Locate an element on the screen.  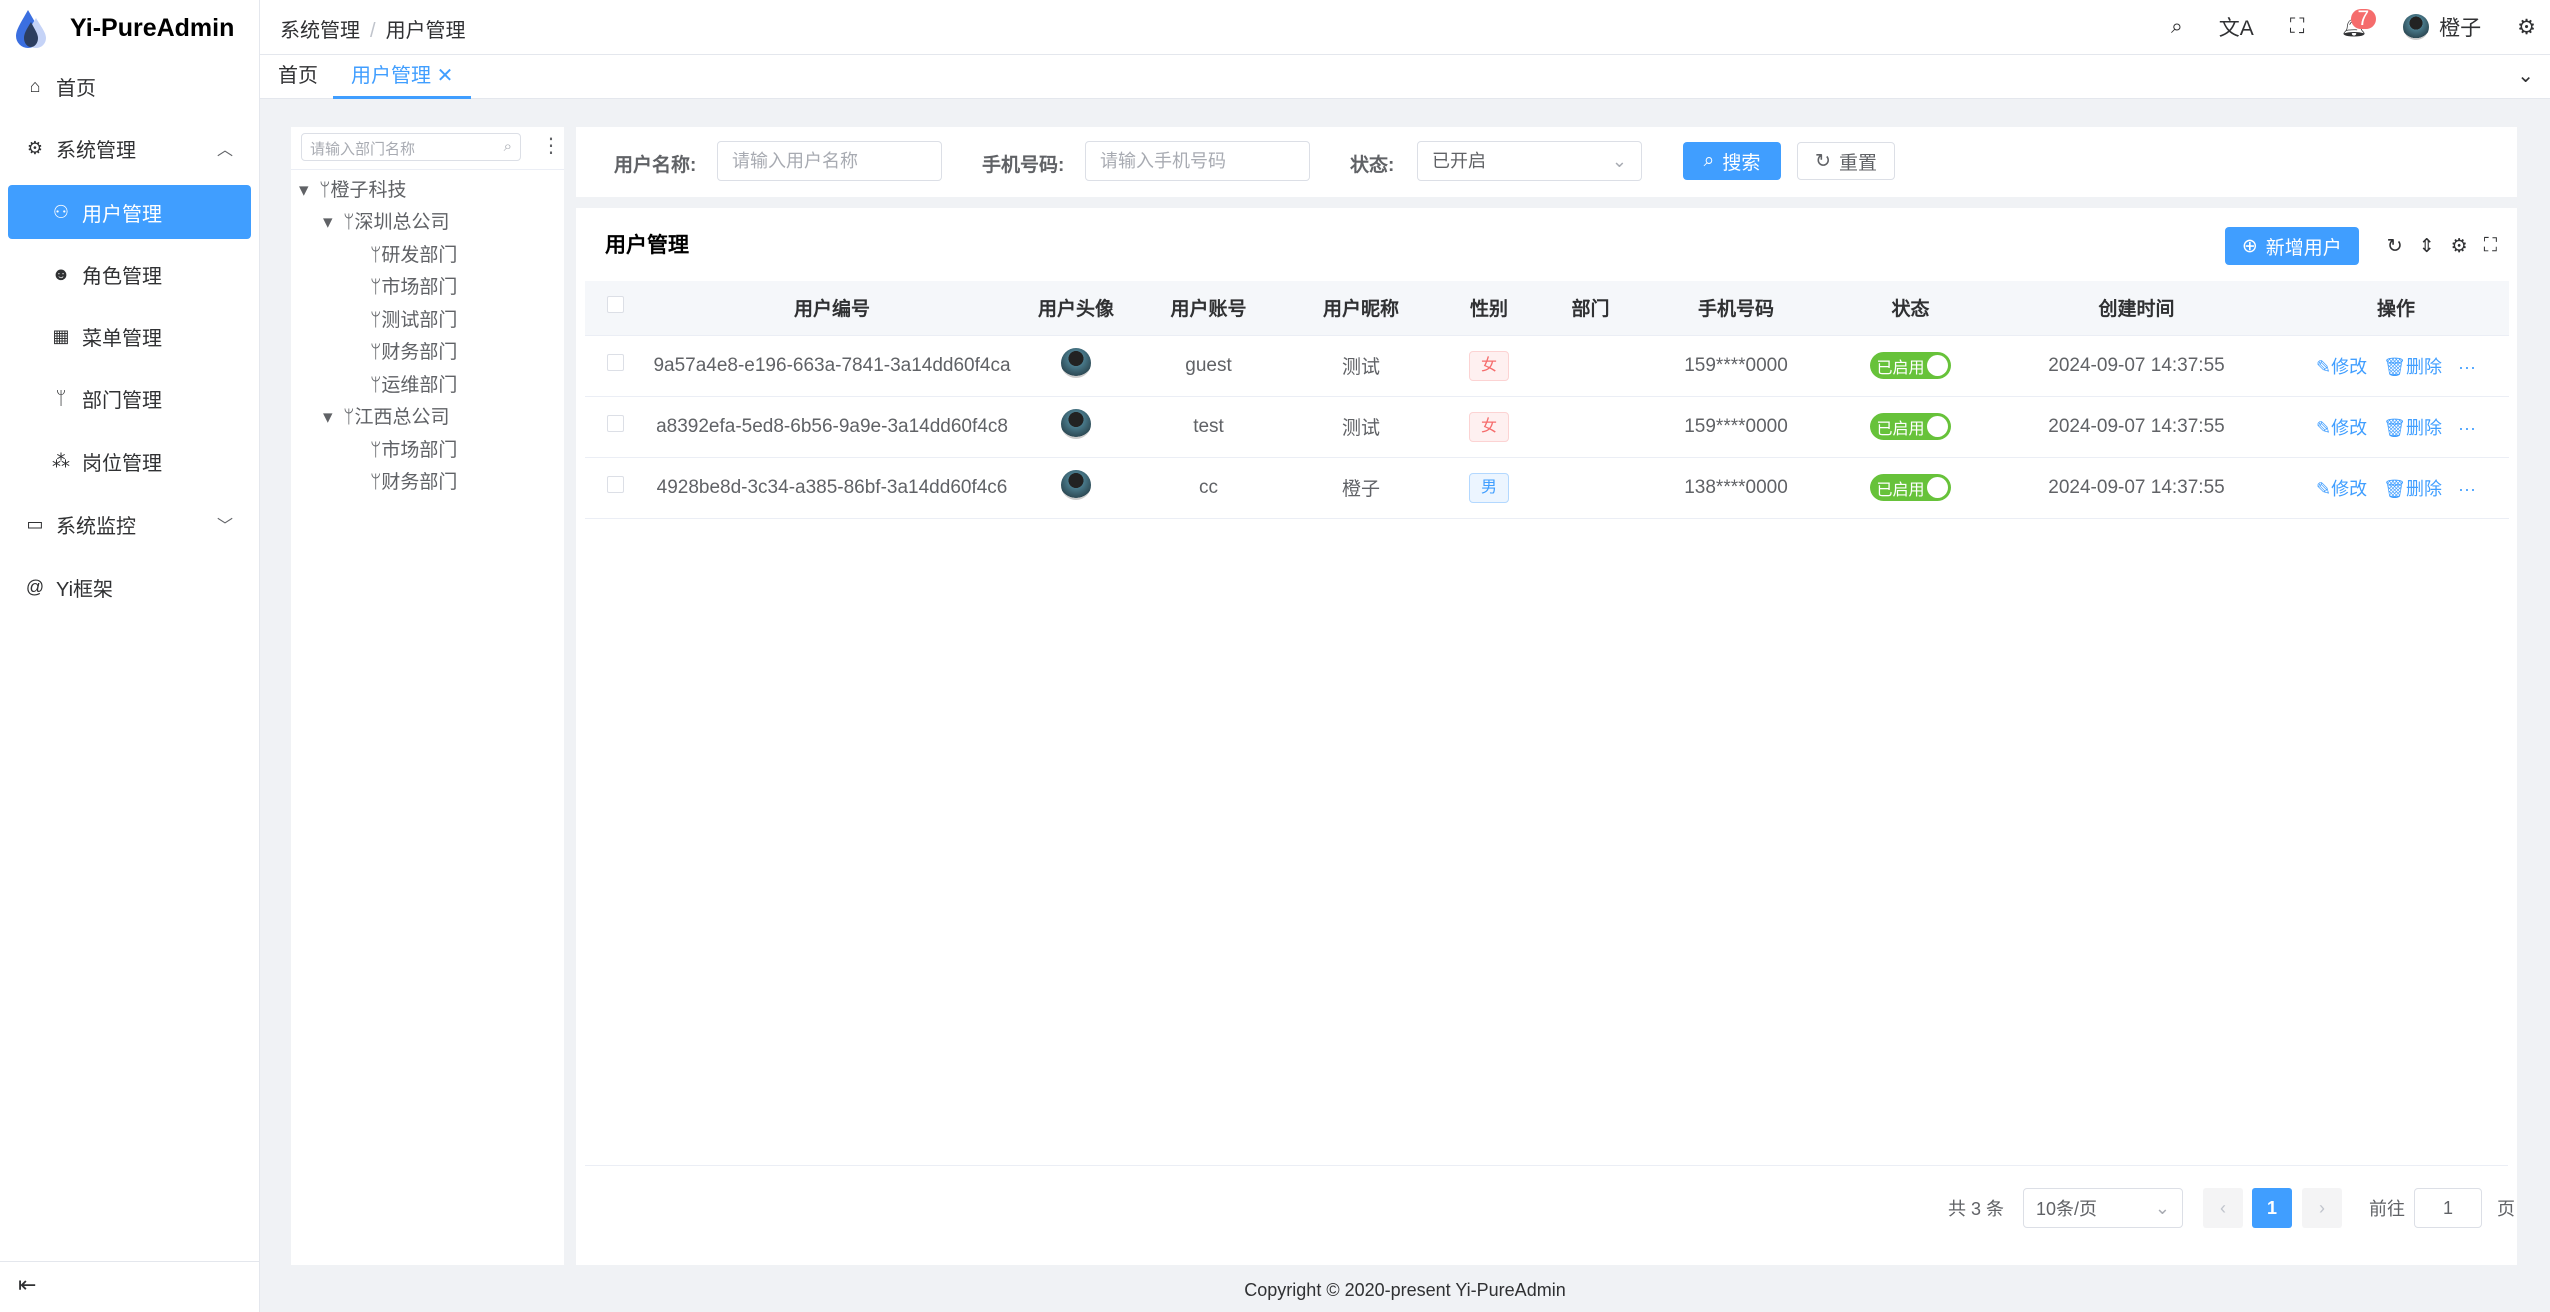
sidebar-item-label: 岗位管理 is located at coordinates (122, 463).